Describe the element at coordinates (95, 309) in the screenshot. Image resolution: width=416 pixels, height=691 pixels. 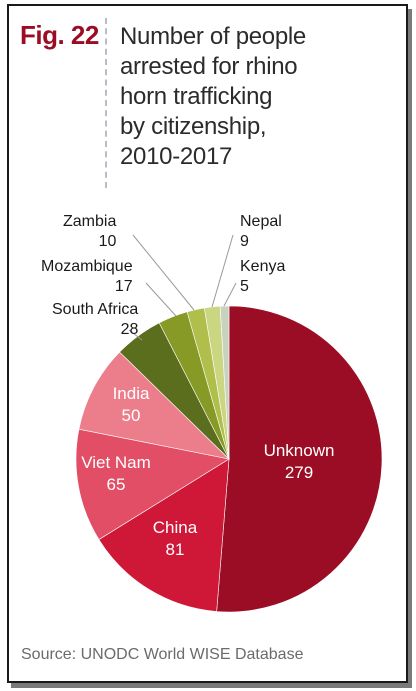
I see `slice-label-south-africa: South Africa` at that location.